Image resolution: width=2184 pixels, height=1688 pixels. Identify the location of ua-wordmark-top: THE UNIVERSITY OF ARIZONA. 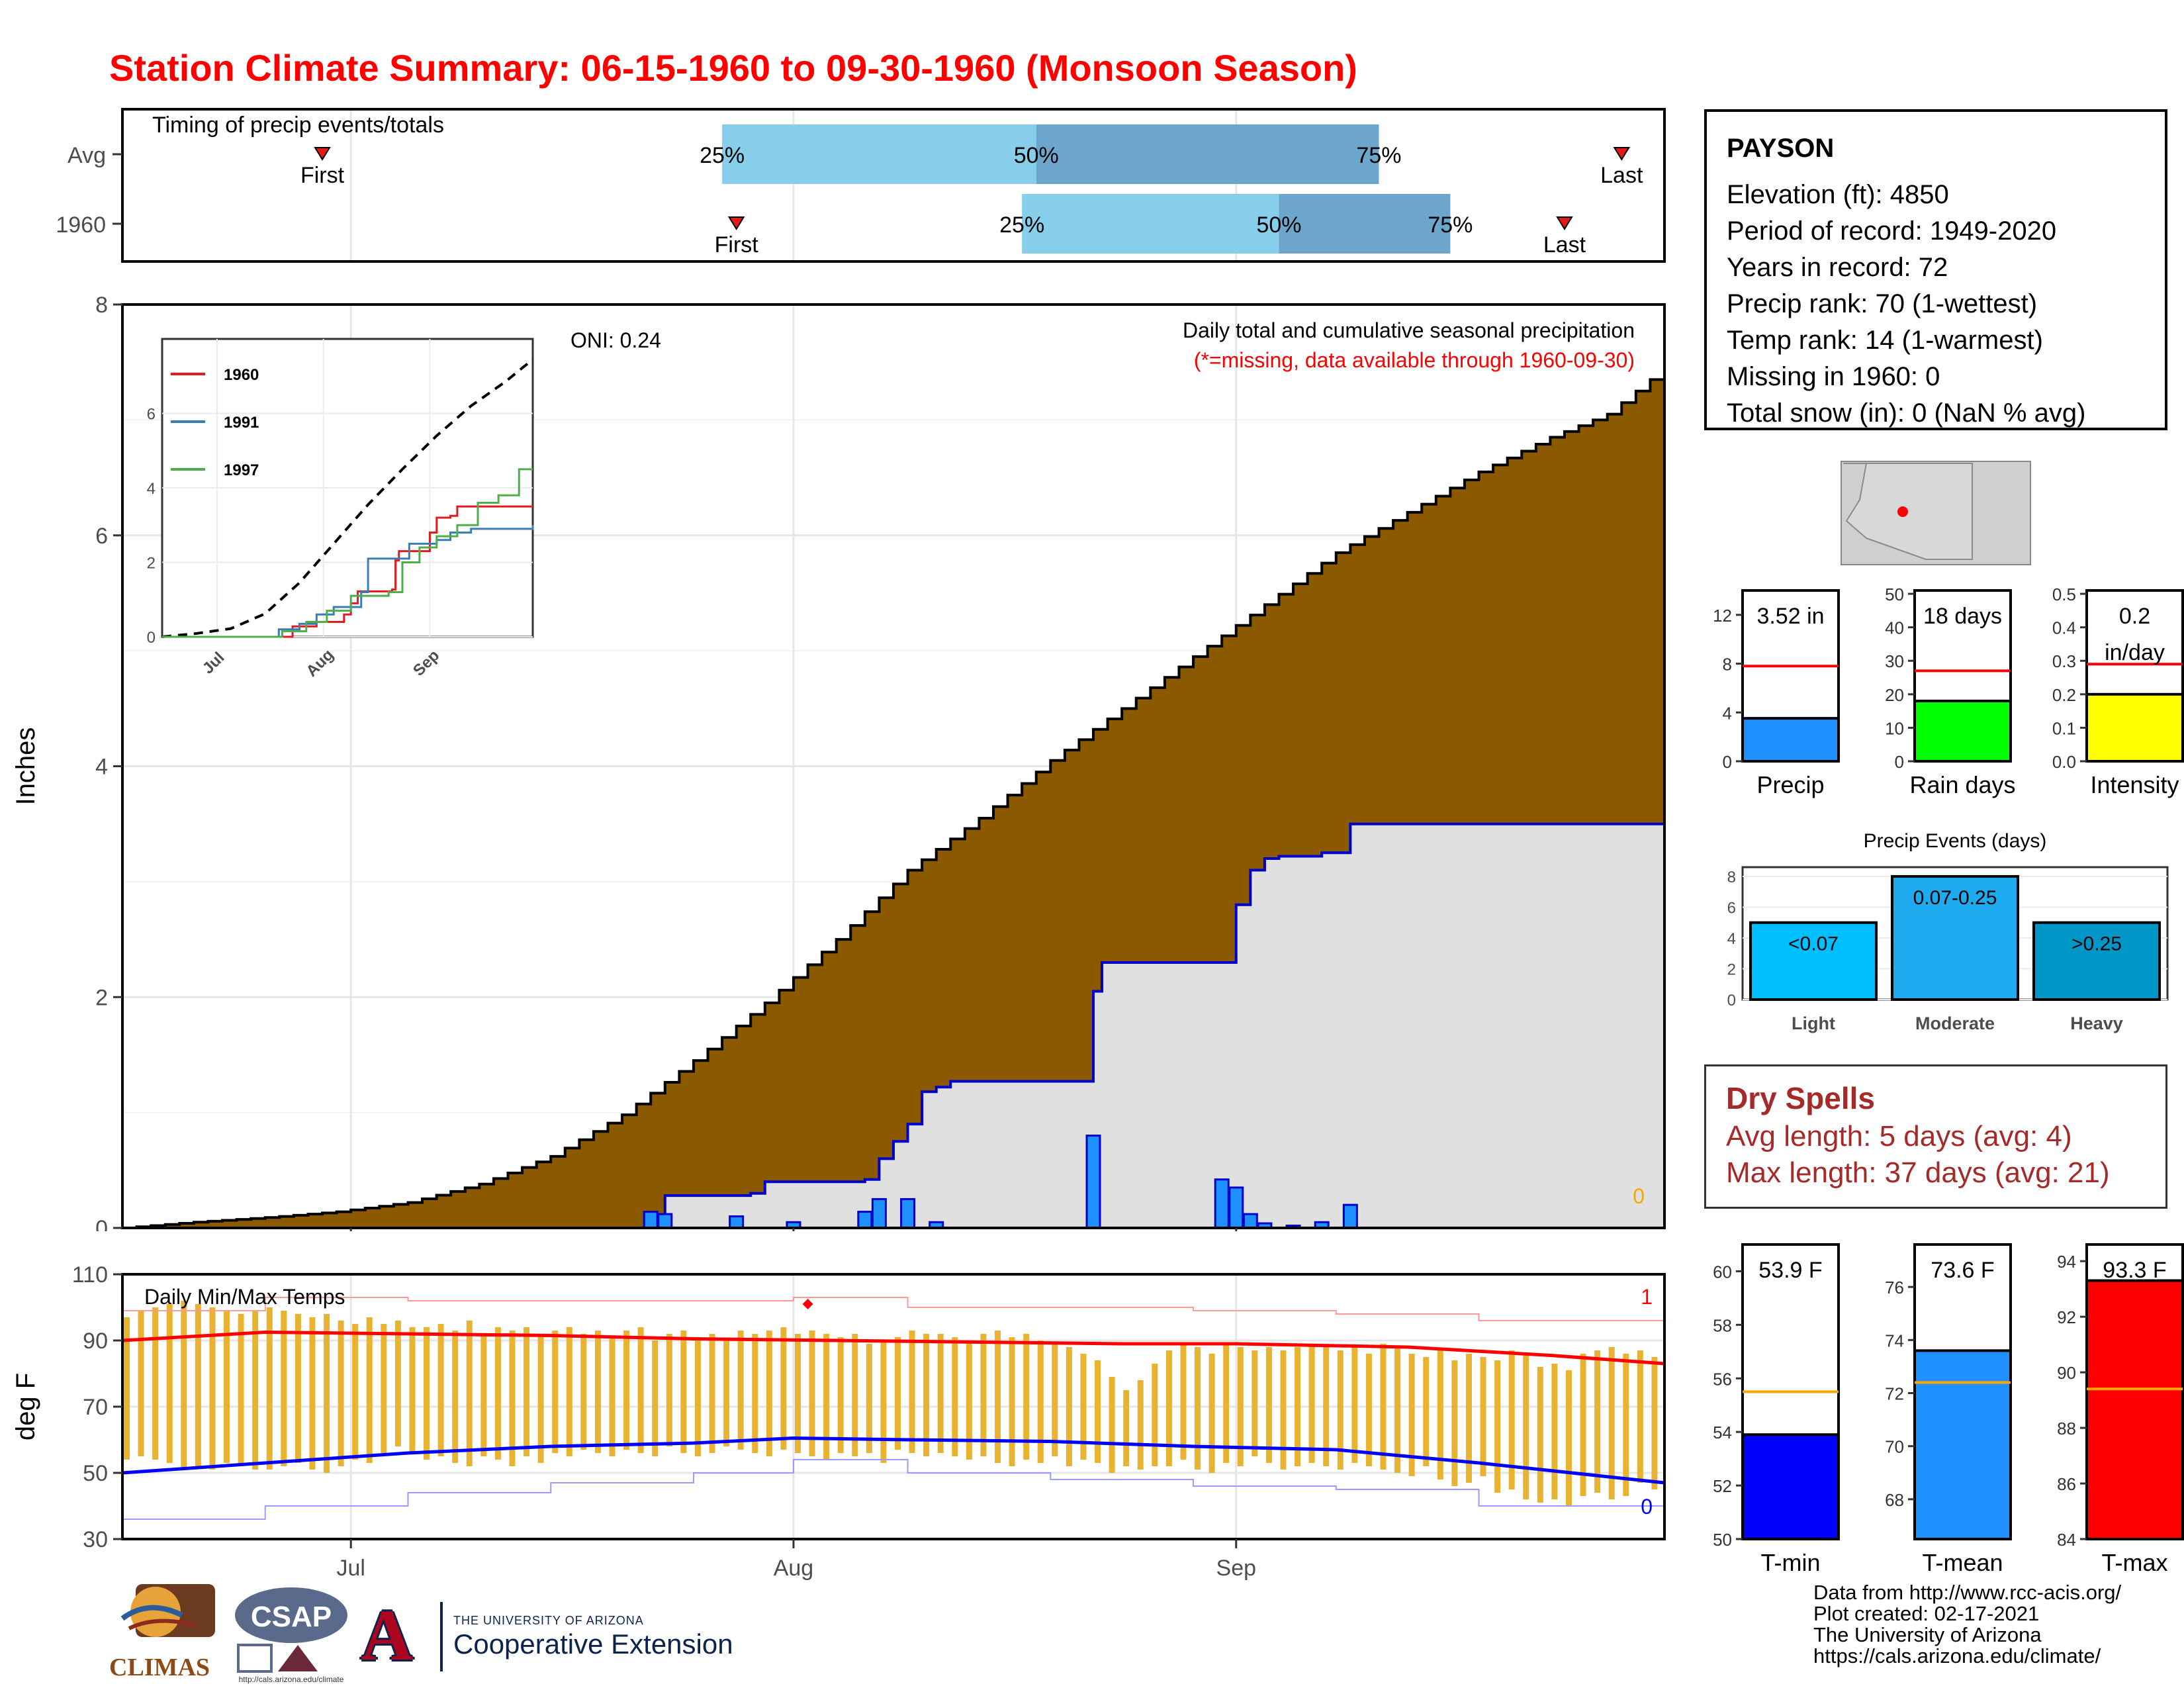
(548, 1620).